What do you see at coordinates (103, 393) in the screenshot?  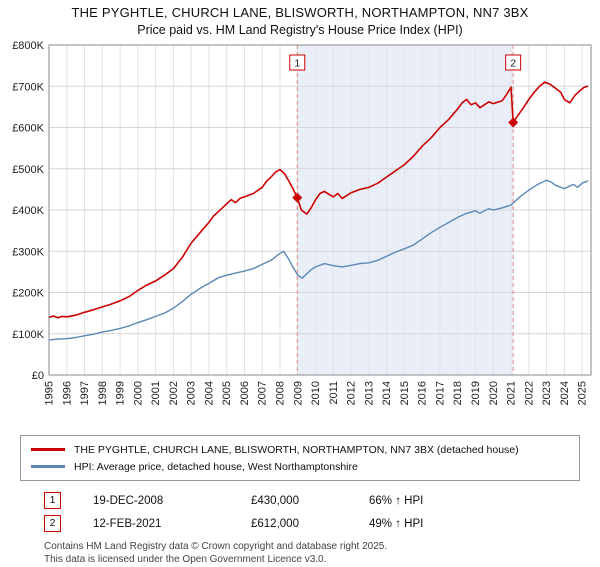 I see `svg-text: 1998` at bounding box center [103, 393].